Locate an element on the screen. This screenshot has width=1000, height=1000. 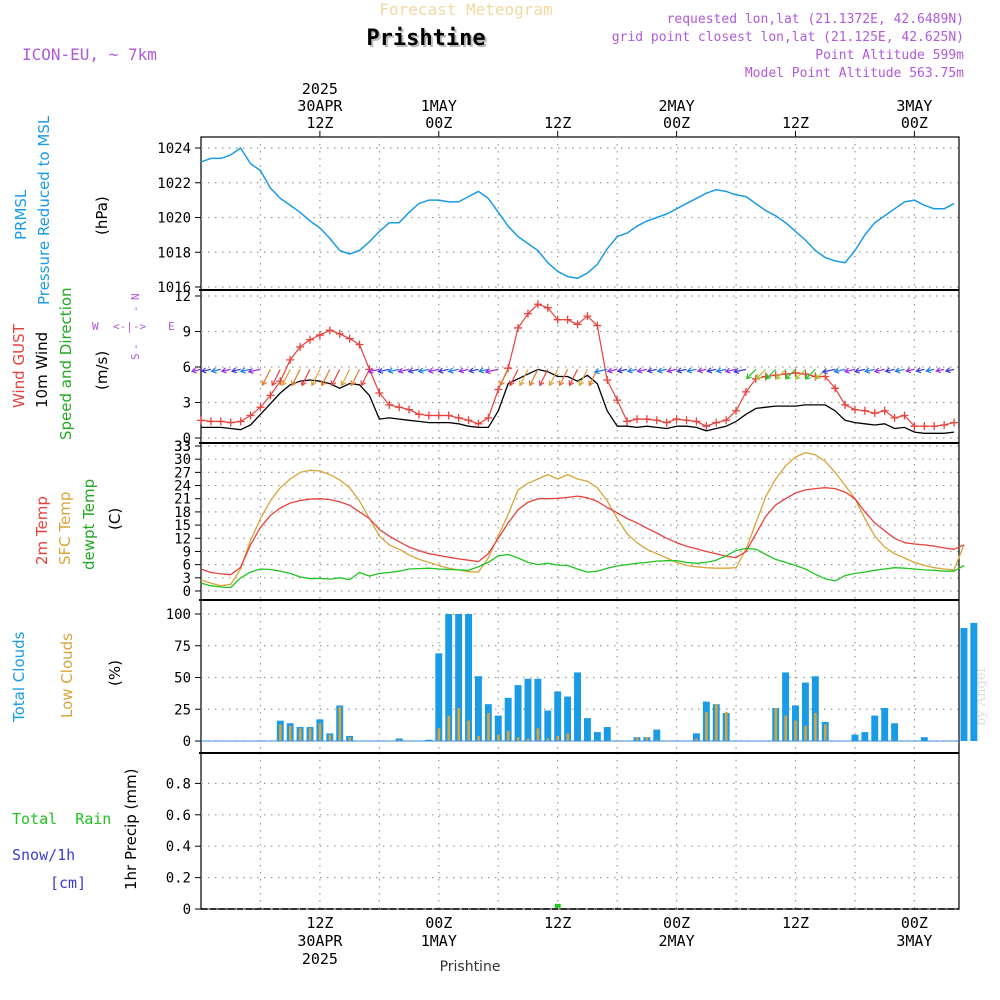
total-clouds-label: Total Clouds is located at coordinates (19, 677).